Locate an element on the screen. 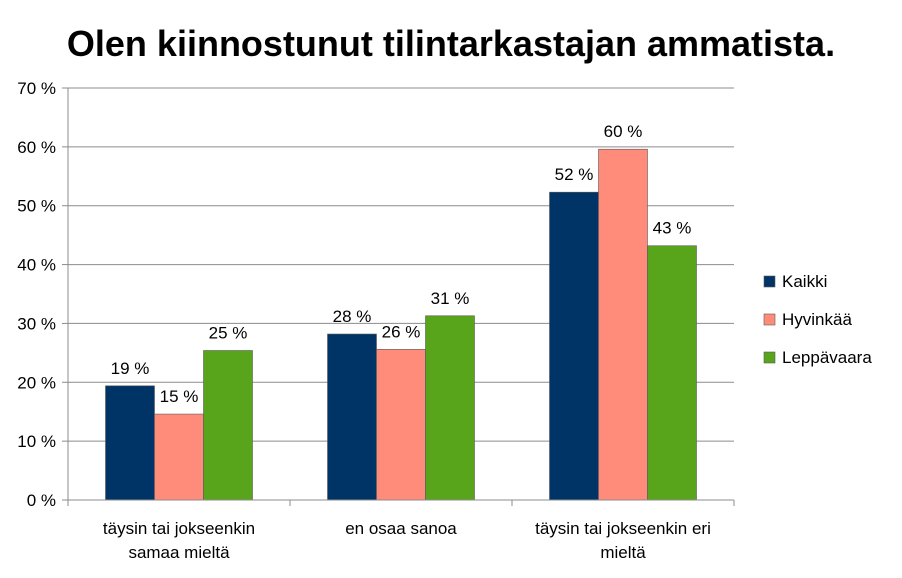 This screenshot has height=578, width=902. x-category-label: samaa mieltä is located at coordinates (179, 552).